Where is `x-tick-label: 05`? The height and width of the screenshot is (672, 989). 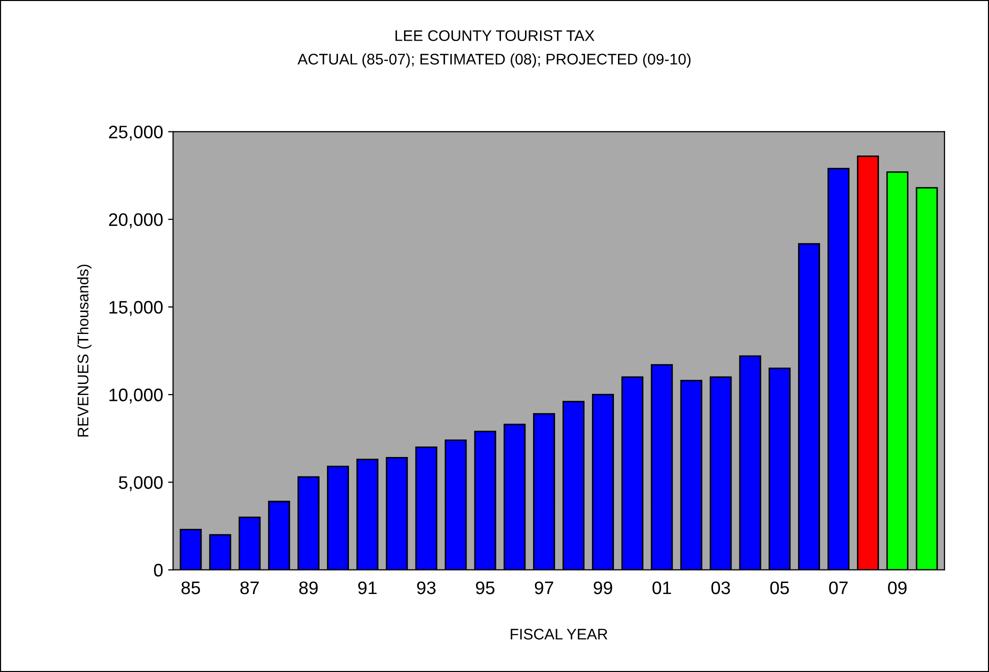
x-tick-label: 05 is located at coordinates (779, 587).